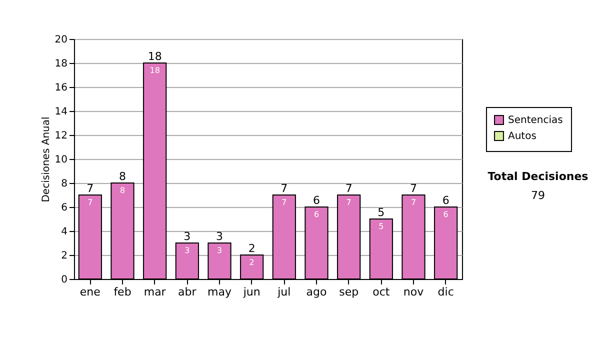 This screenshot has height=340, width=600. What do you see at coordinates (522, 136) in the screenshot?
I see `legend-label: Autos` at bounding box center [522, 136].